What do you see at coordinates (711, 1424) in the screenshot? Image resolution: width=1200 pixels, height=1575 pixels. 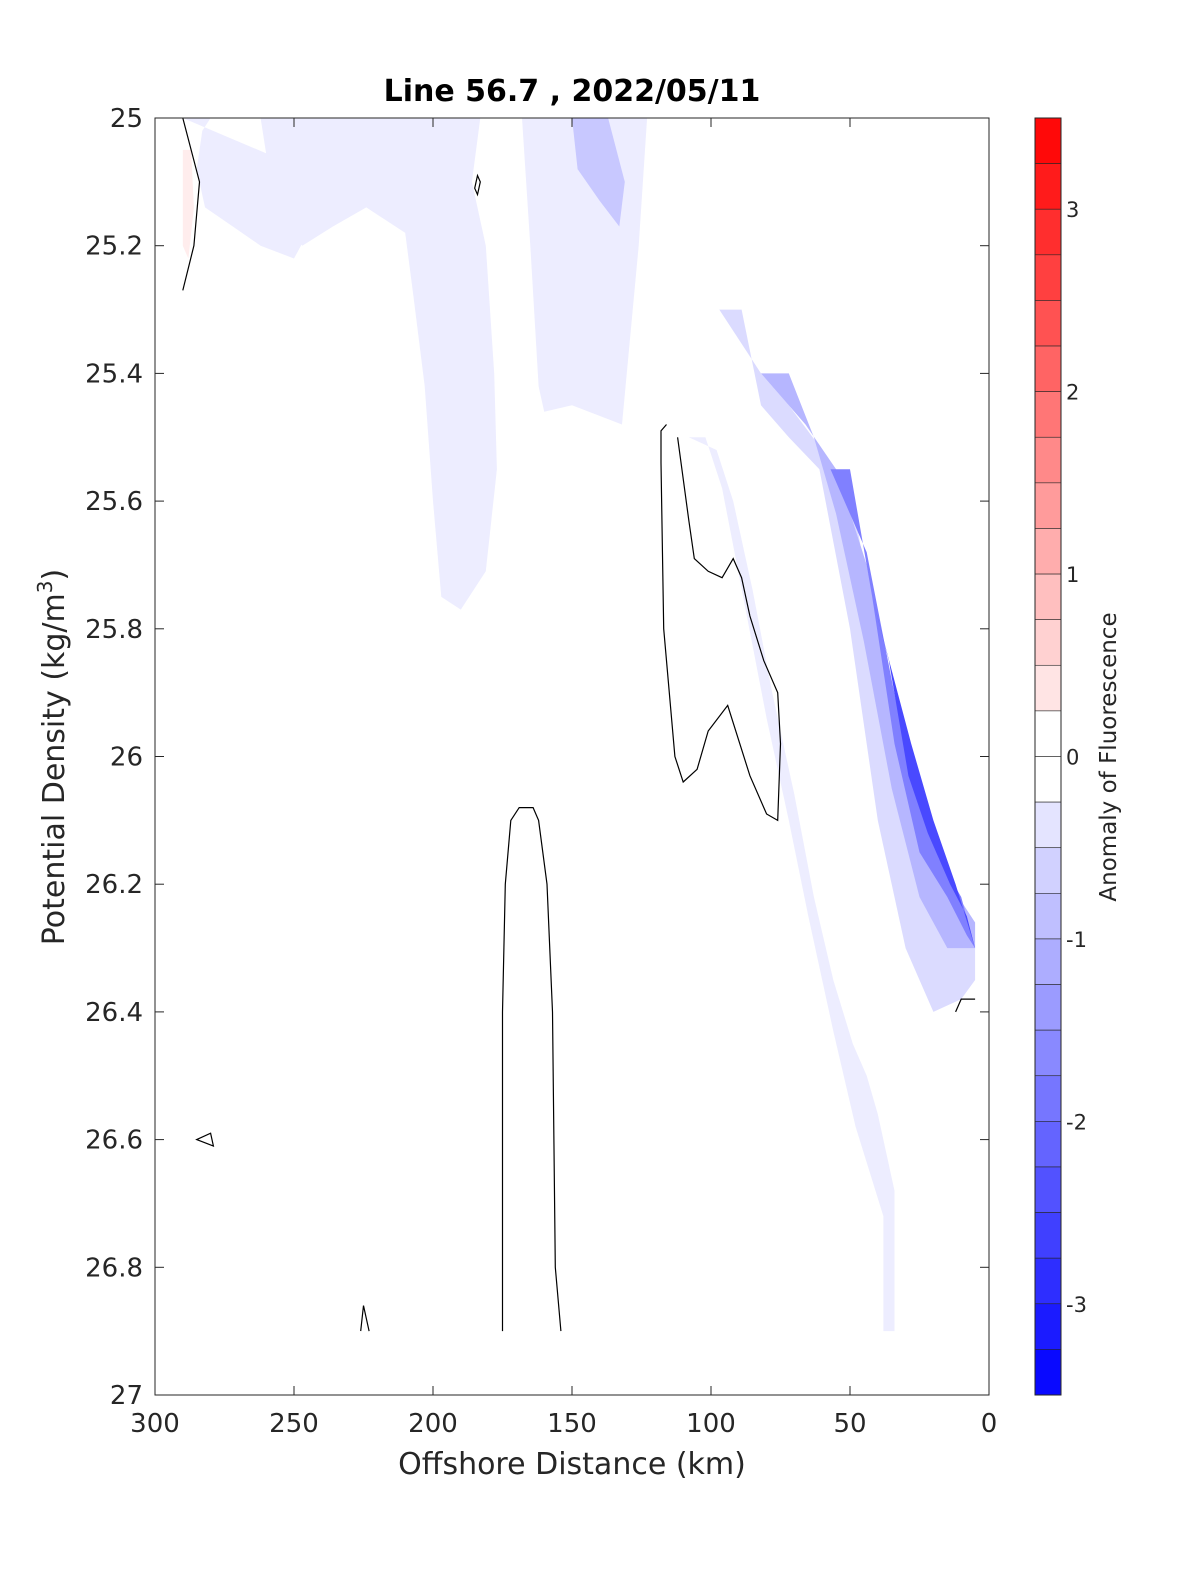 I see `x-tick-label: 100` at bounding box center [711, 1424].